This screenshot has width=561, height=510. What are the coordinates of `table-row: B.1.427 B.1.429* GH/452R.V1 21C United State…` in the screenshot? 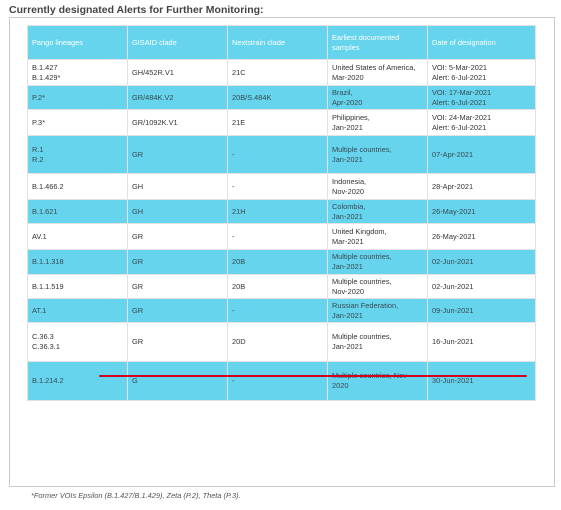 It's located at (281, 72).